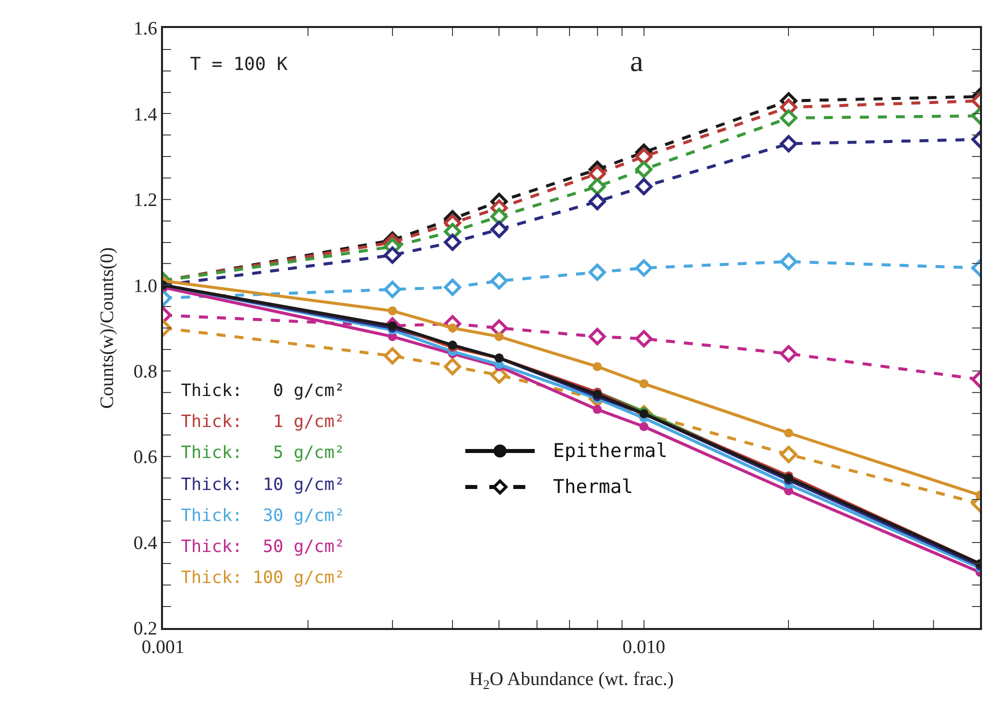 This screenshot has width=994, height=728. I want to click on text: Thick: 0 g/cm², so click(263, 391).